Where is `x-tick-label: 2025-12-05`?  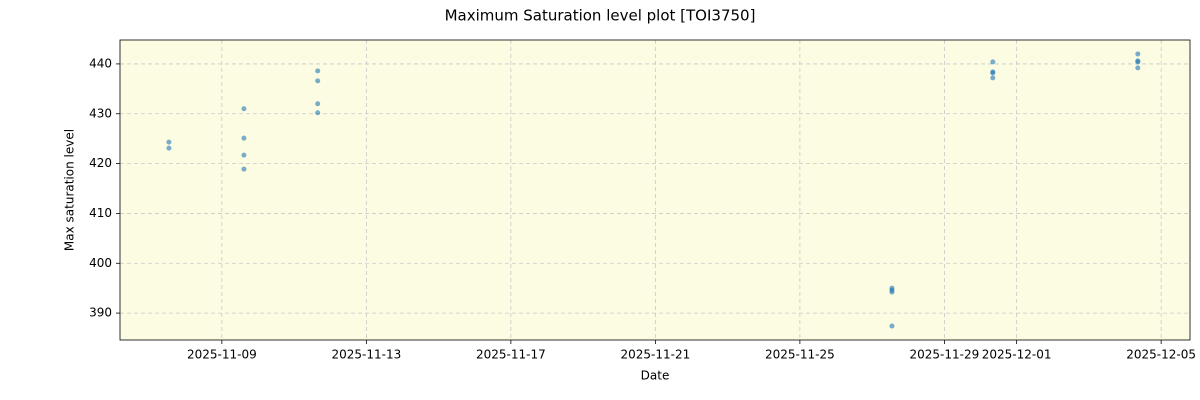
x-tick-label: 2025-12-05 is located at coordinates (1161, 355).